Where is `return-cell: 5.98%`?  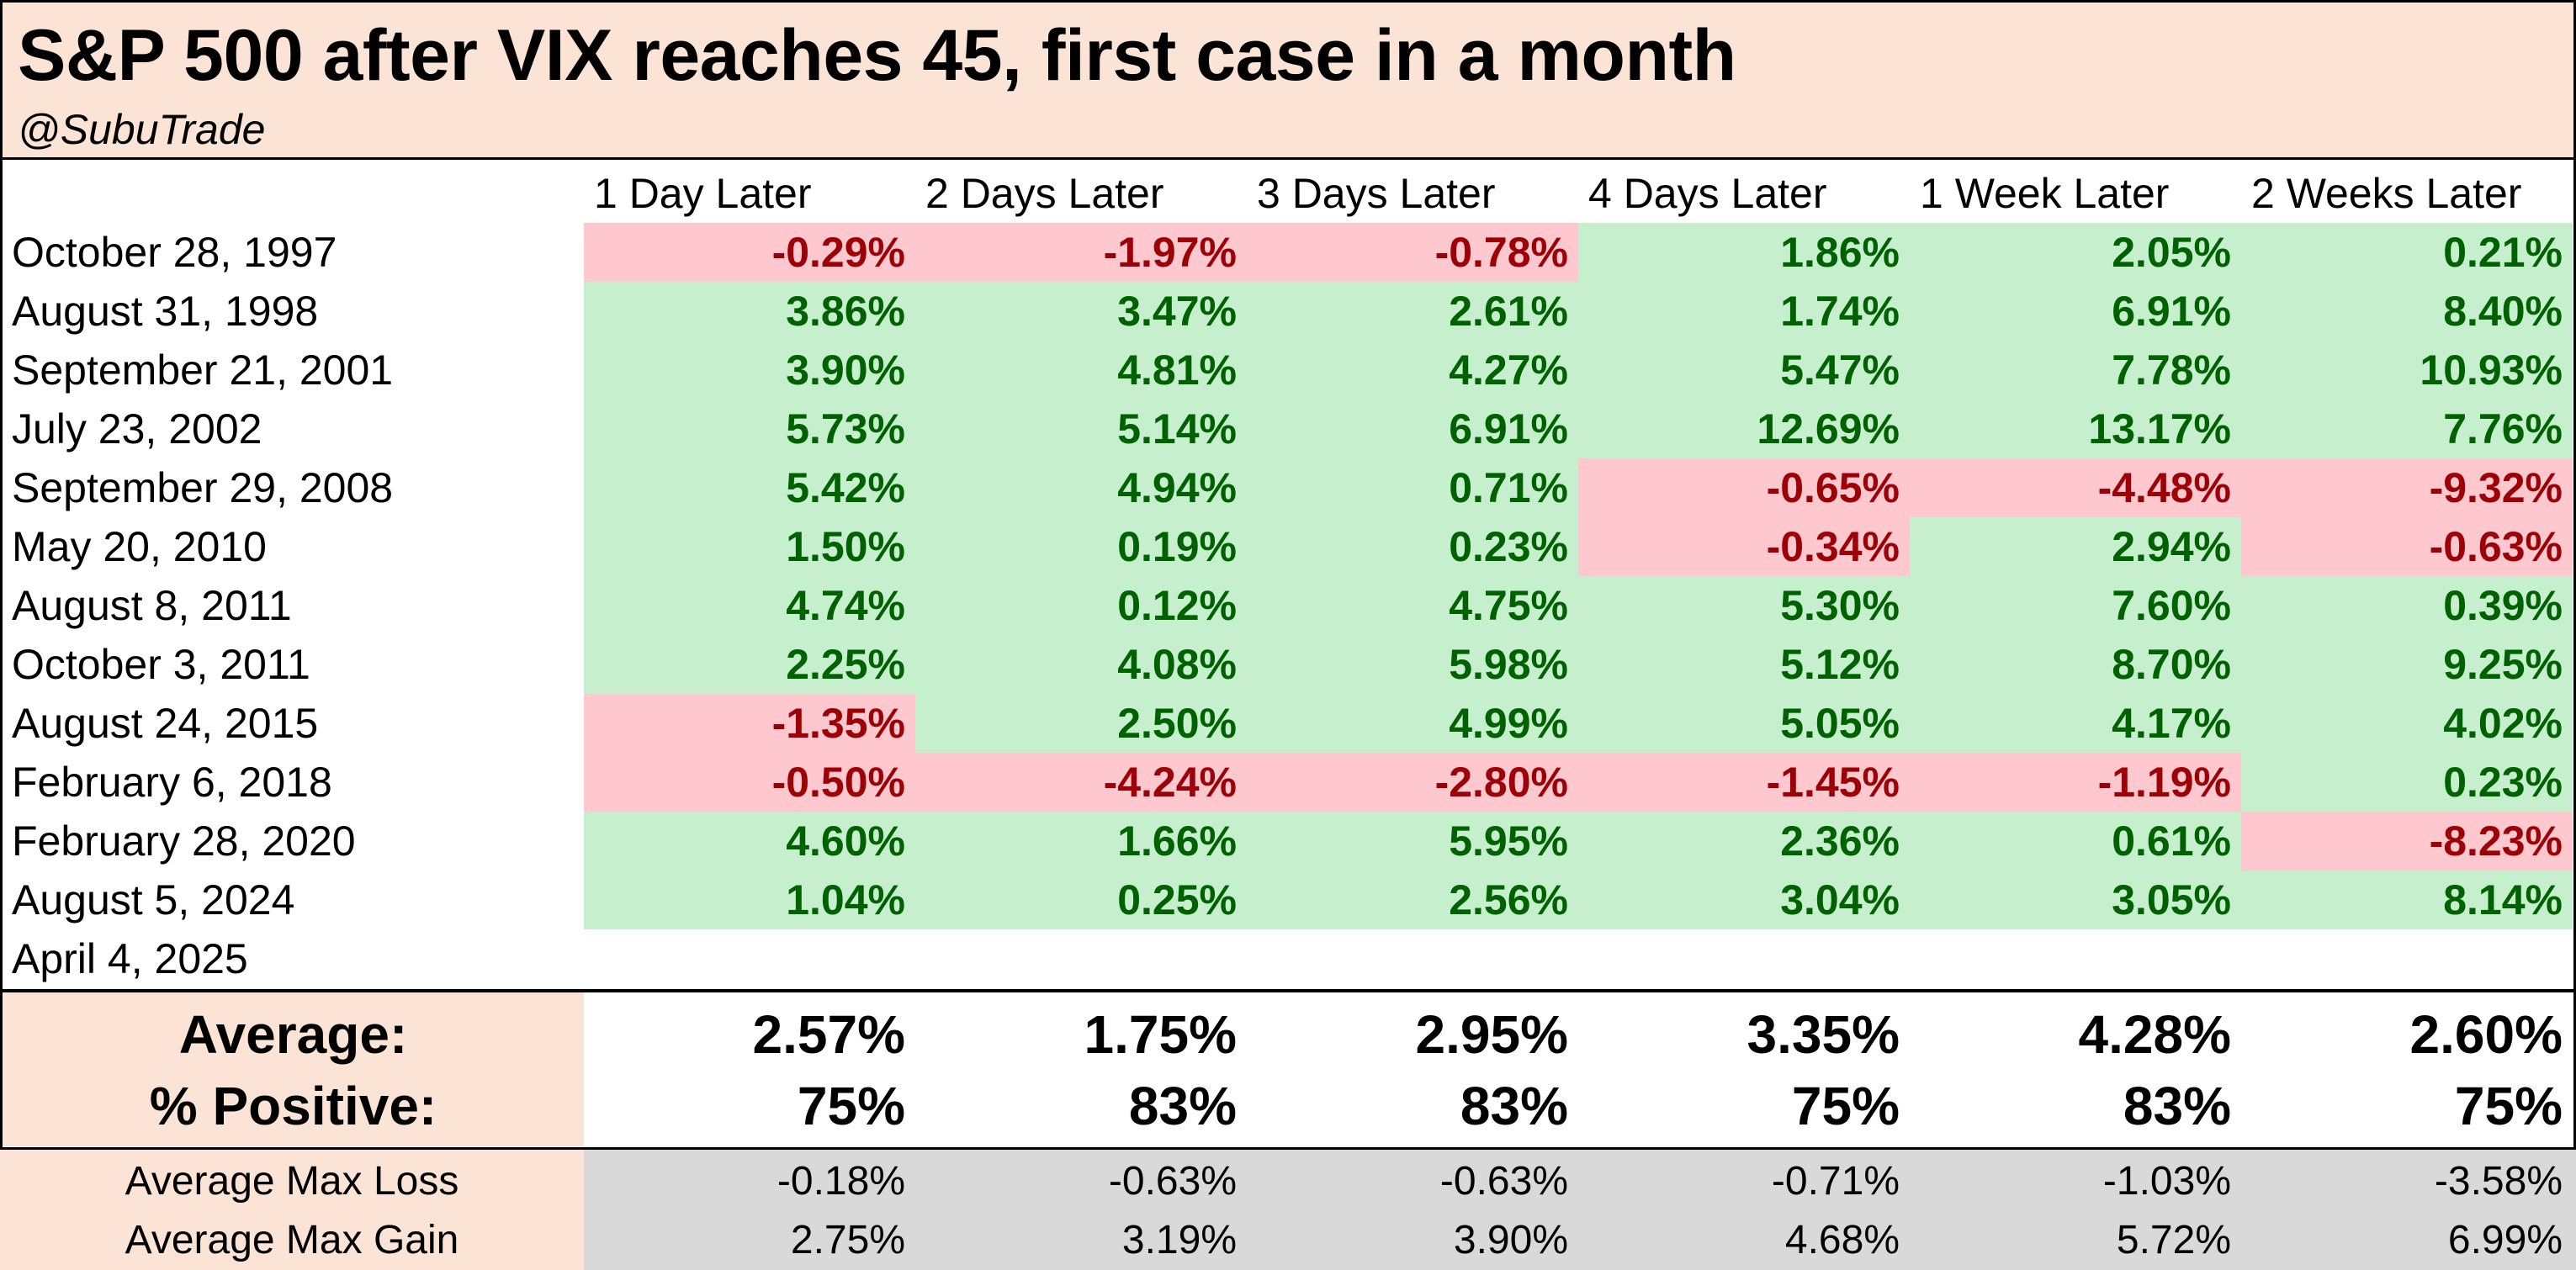
return-cell: 5.98% is located at coordinates (1412, 664).